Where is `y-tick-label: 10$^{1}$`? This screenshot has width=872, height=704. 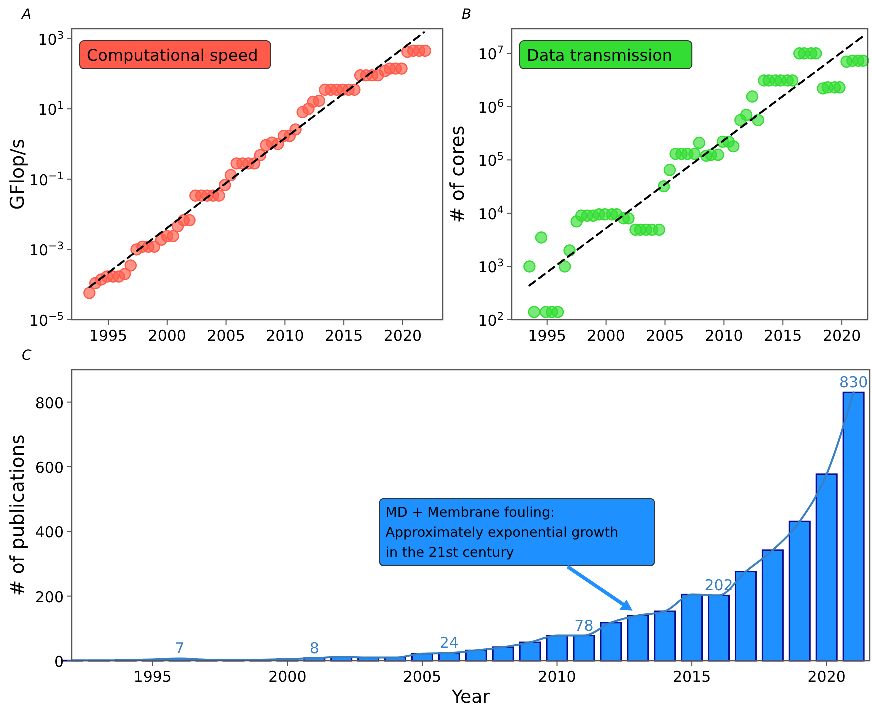
y-tick-label: 10$^{1}$ is located at coordinates (51, 110).